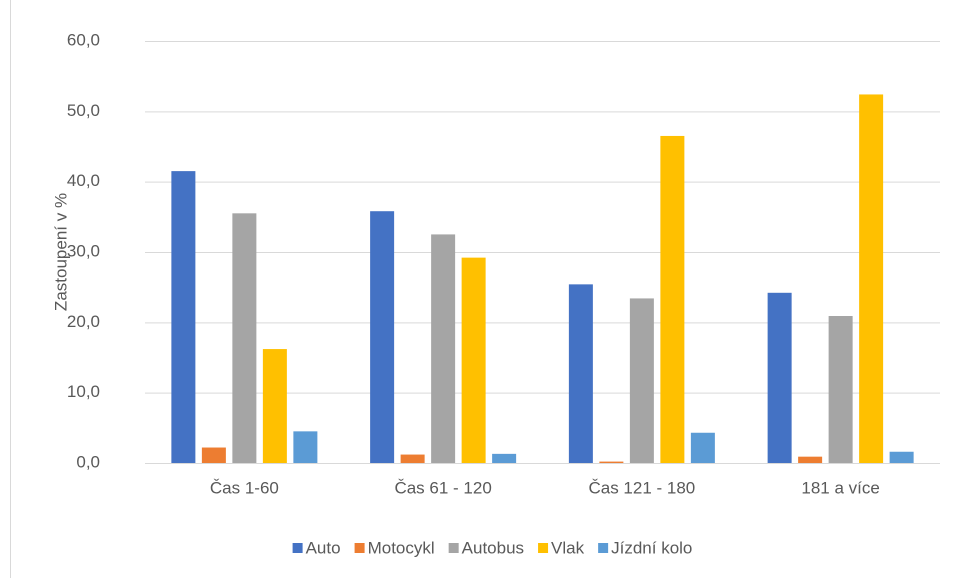 The image size is (957, 578). What do you see at coordinates (60, 252) in the screenshot?
I see `y-axis-label: Zastoupení v %` at bounding box center [60, 252].